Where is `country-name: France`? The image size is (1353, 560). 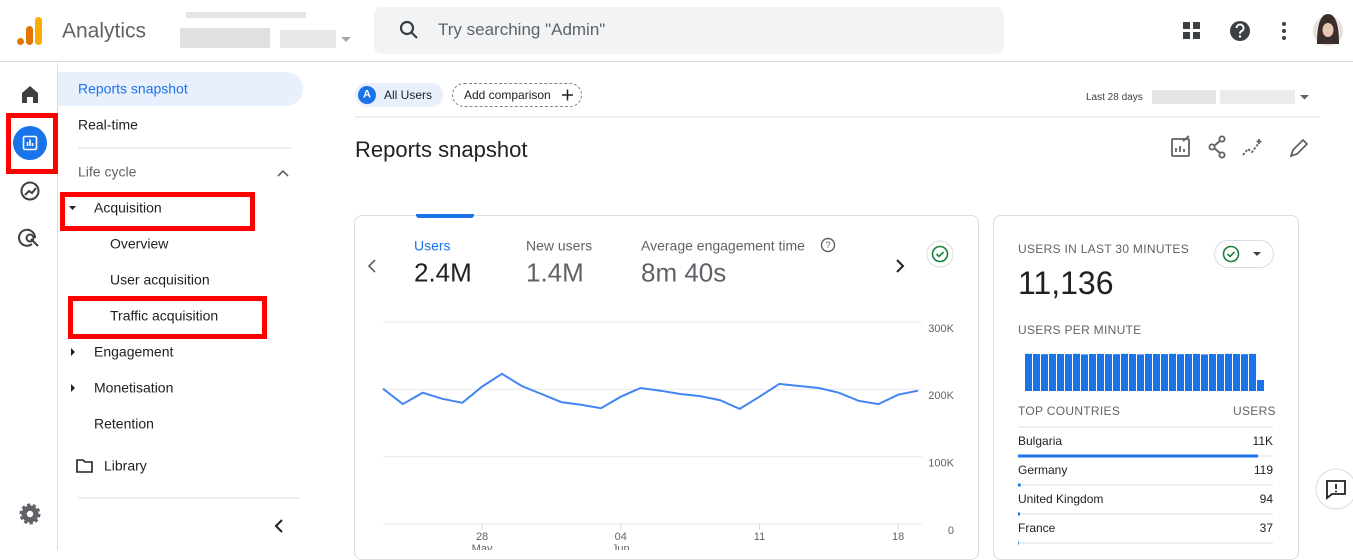
country-name: France is located at coordinates (1037, 528).